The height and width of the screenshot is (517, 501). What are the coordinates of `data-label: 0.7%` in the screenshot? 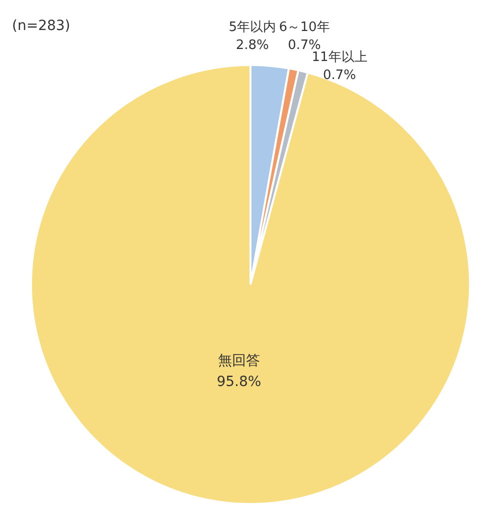 It's located at (339, 75).